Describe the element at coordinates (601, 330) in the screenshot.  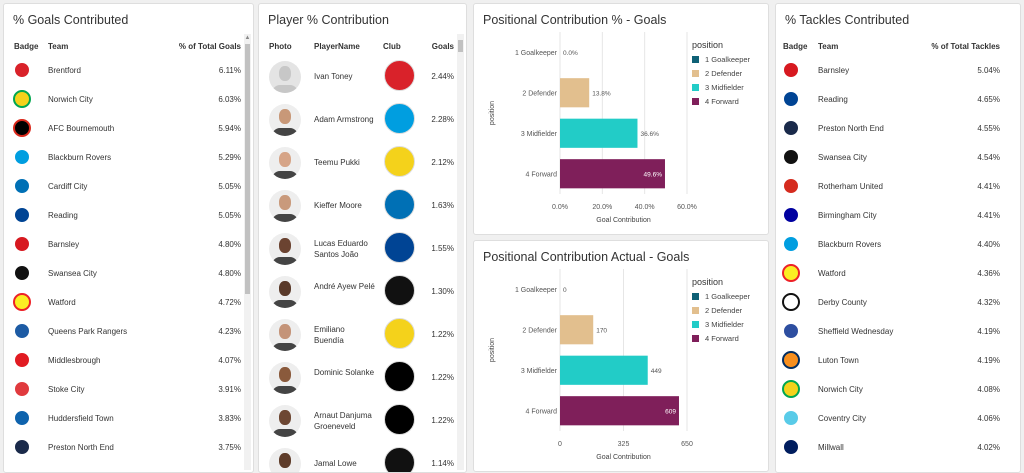
I see `bar-data-label: 170` at that location.